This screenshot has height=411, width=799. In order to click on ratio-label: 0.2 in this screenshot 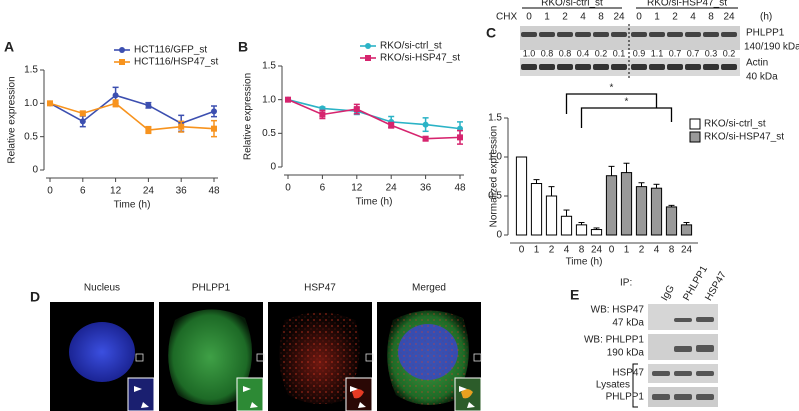, I will do `click(729, 53)`.